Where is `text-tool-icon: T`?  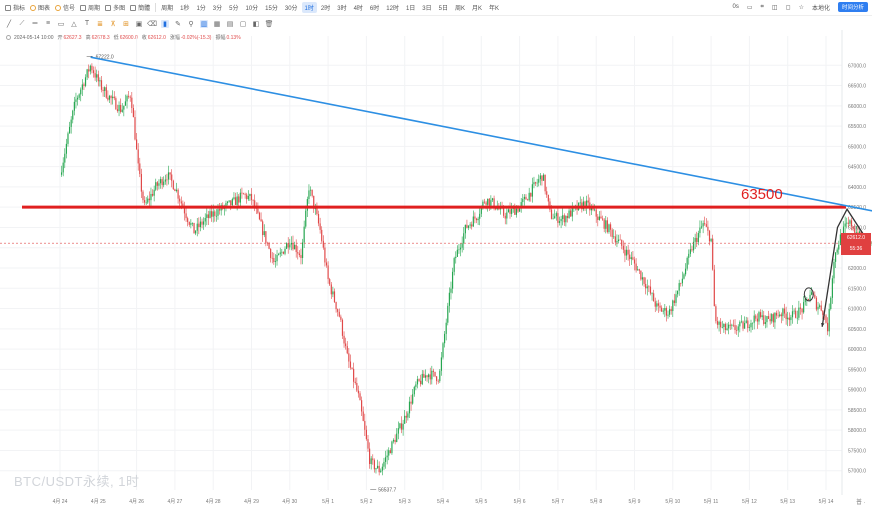
text-tool-icon: T is located at coordinates (87, 23).